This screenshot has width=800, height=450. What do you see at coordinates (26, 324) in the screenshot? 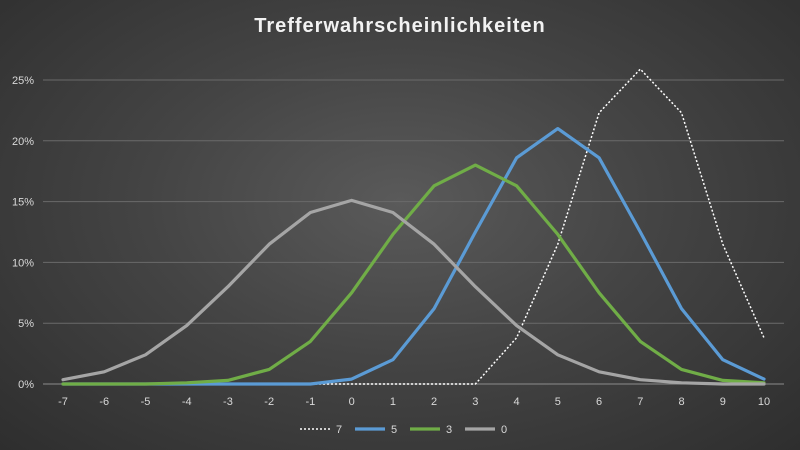
I see `y-tick-label: 5%` at bounding box center [26, 324].